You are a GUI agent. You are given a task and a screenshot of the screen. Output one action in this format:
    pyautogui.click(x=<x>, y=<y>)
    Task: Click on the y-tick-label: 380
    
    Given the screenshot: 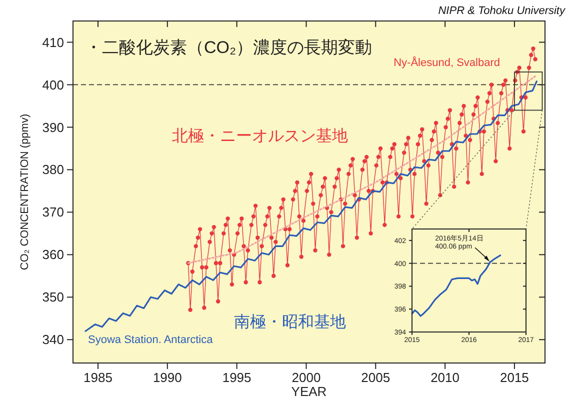 What is the action you would take?
    pyautogui.click(x=53, y=170)
    